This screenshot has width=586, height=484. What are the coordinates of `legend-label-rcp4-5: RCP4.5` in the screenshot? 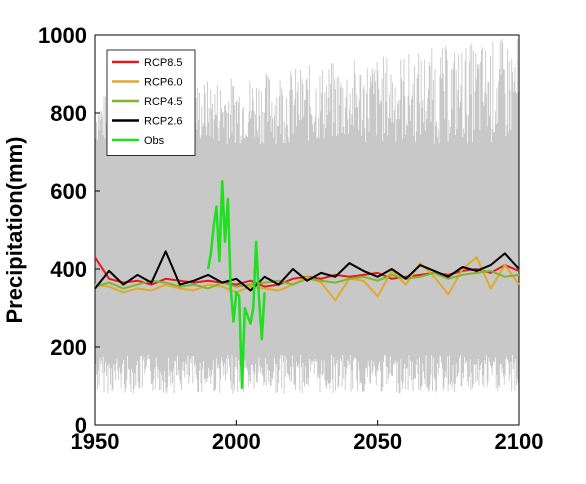 It's located at (163, 102).